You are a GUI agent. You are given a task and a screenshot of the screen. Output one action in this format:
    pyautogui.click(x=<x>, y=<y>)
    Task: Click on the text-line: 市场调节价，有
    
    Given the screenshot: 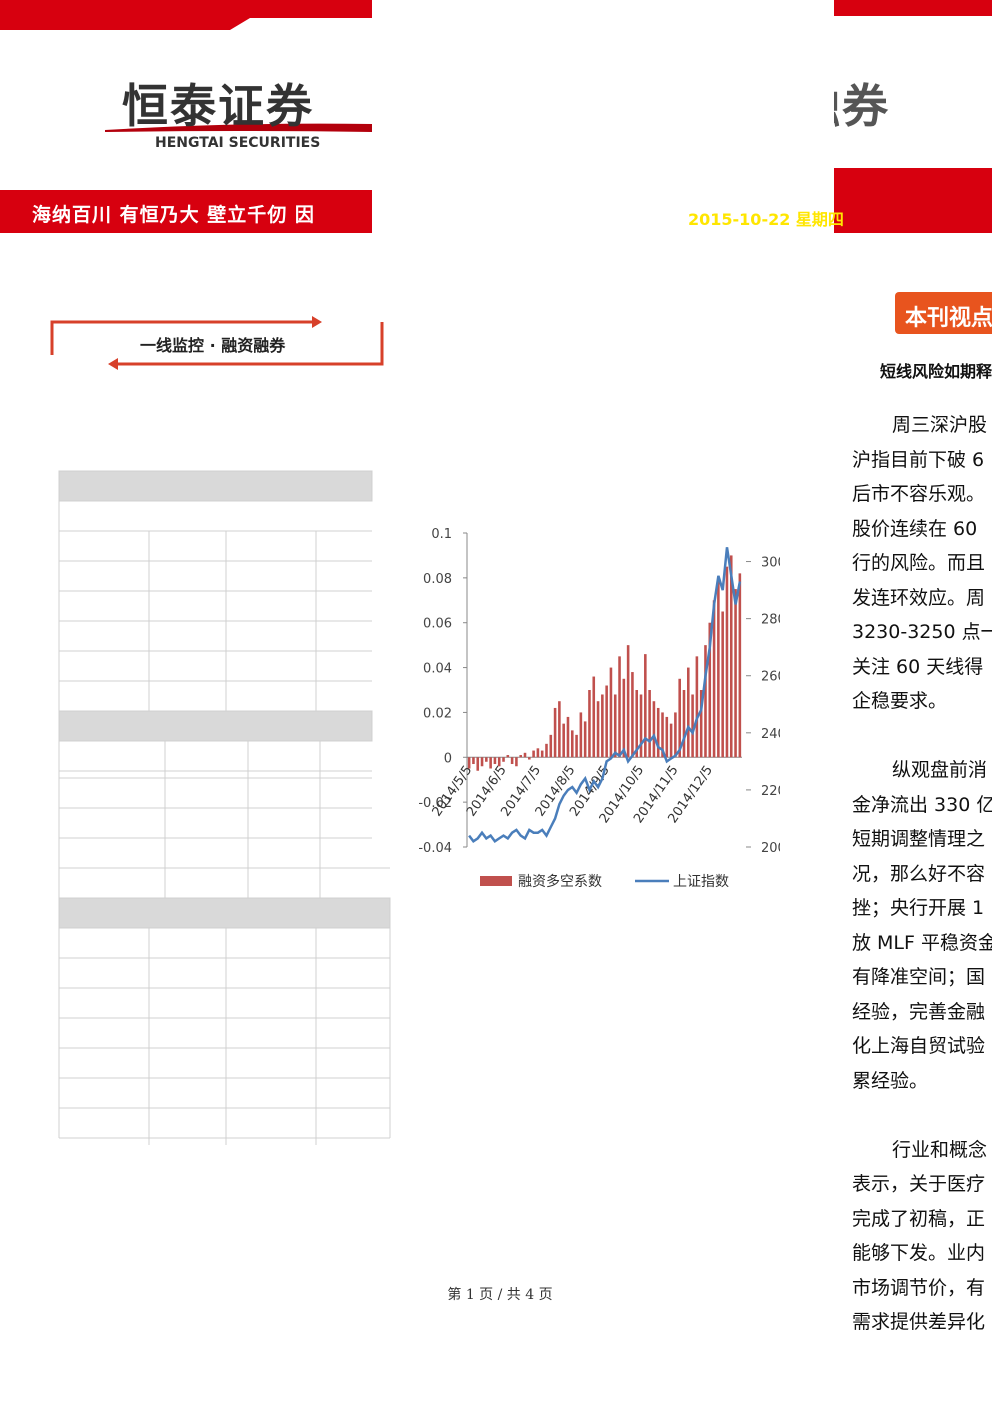 What is the action you would take?
    pyautogui.click(x=919, y=1287)
    